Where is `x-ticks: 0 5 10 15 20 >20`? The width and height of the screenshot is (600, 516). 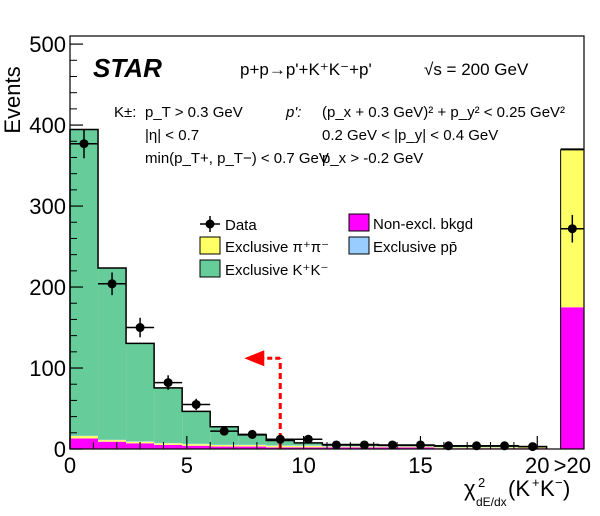
x-ticks: 0 5 10 15 20 >20 is located at coordinates (327, 457).